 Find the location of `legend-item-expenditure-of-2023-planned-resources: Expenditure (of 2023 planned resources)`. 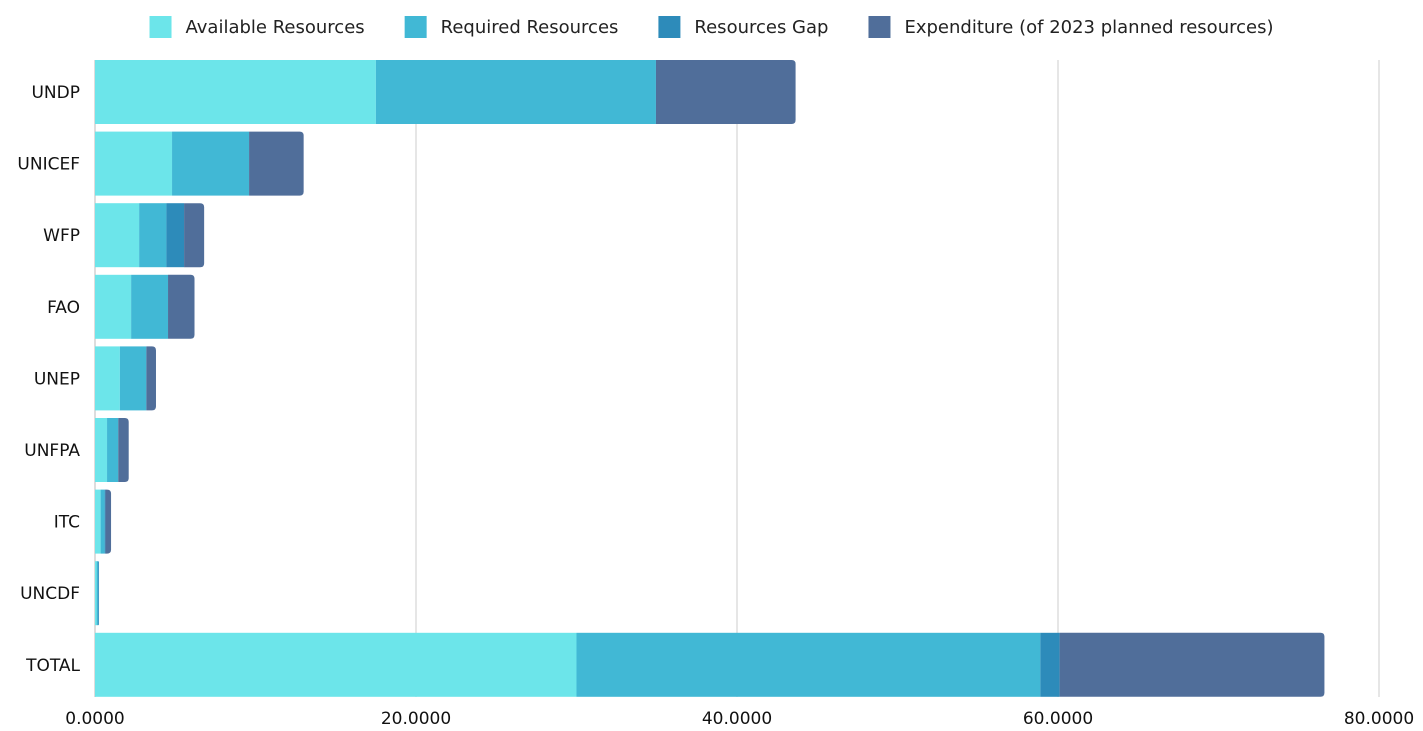

legend-item-expenditure-of-2023-planned-resources: Expenditure (of 2023 planned resources) is located at coordinates (1070, 27).